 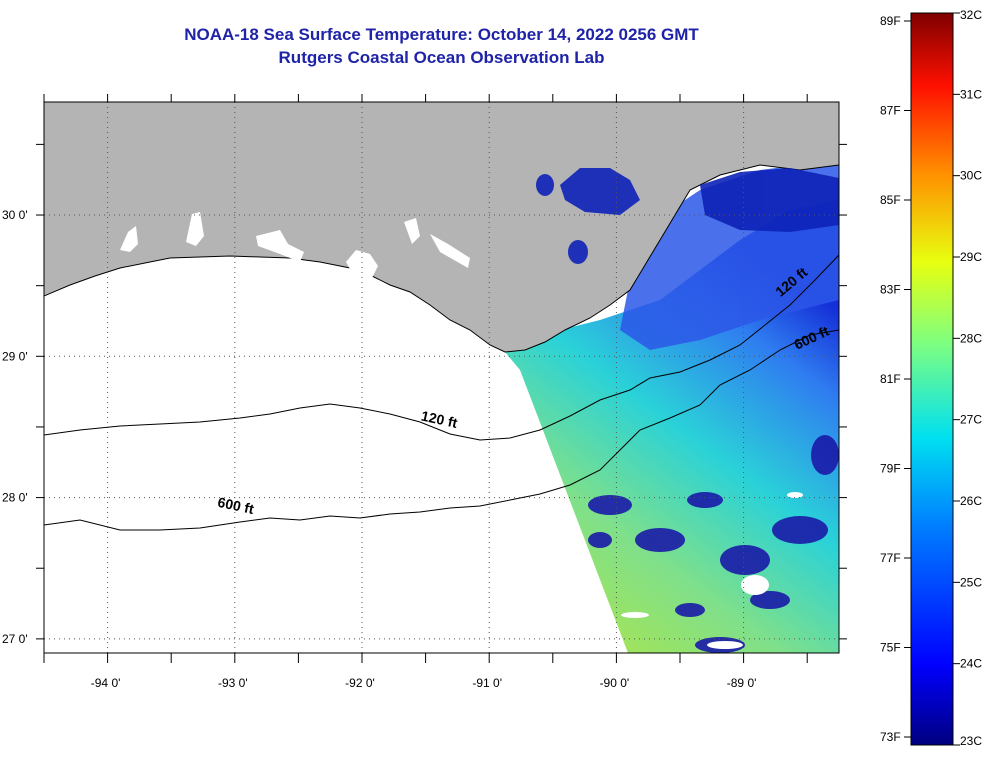 I want to click on lat-tick-label: 28 0', so click(x=15, y=498).